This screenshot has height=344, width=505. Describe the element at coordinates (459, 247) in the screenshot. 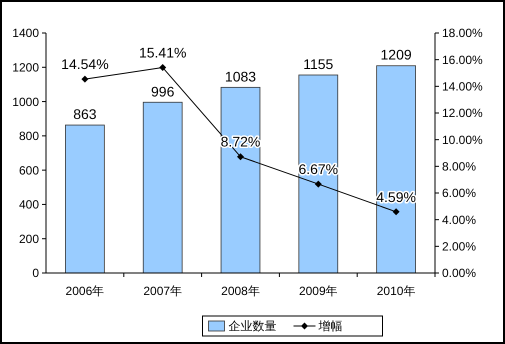

I see `y2-tick-label: 2.00%` at that location.